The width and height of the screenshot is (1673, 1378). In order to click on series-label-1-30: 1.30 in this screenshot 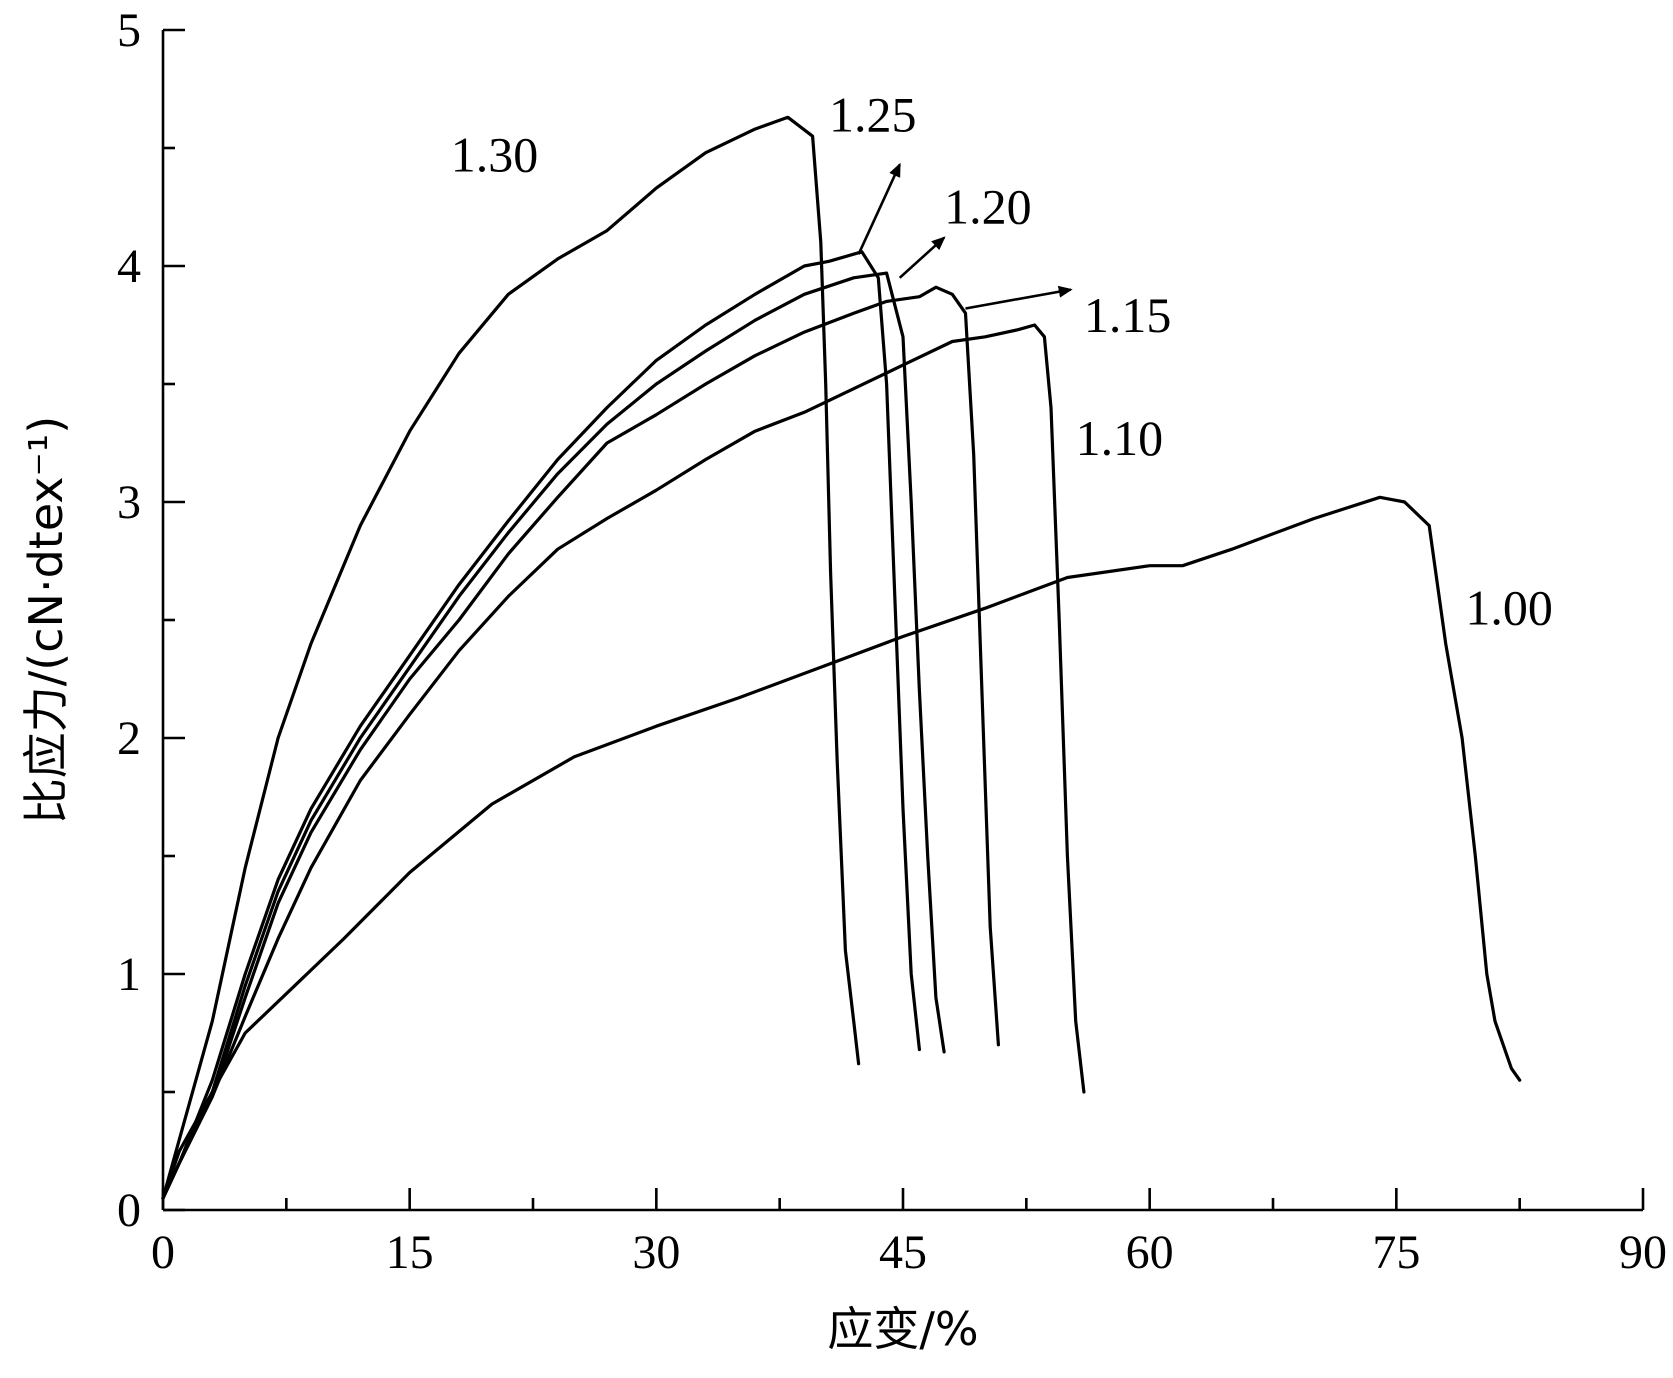, I will do `click(495, 155)`.